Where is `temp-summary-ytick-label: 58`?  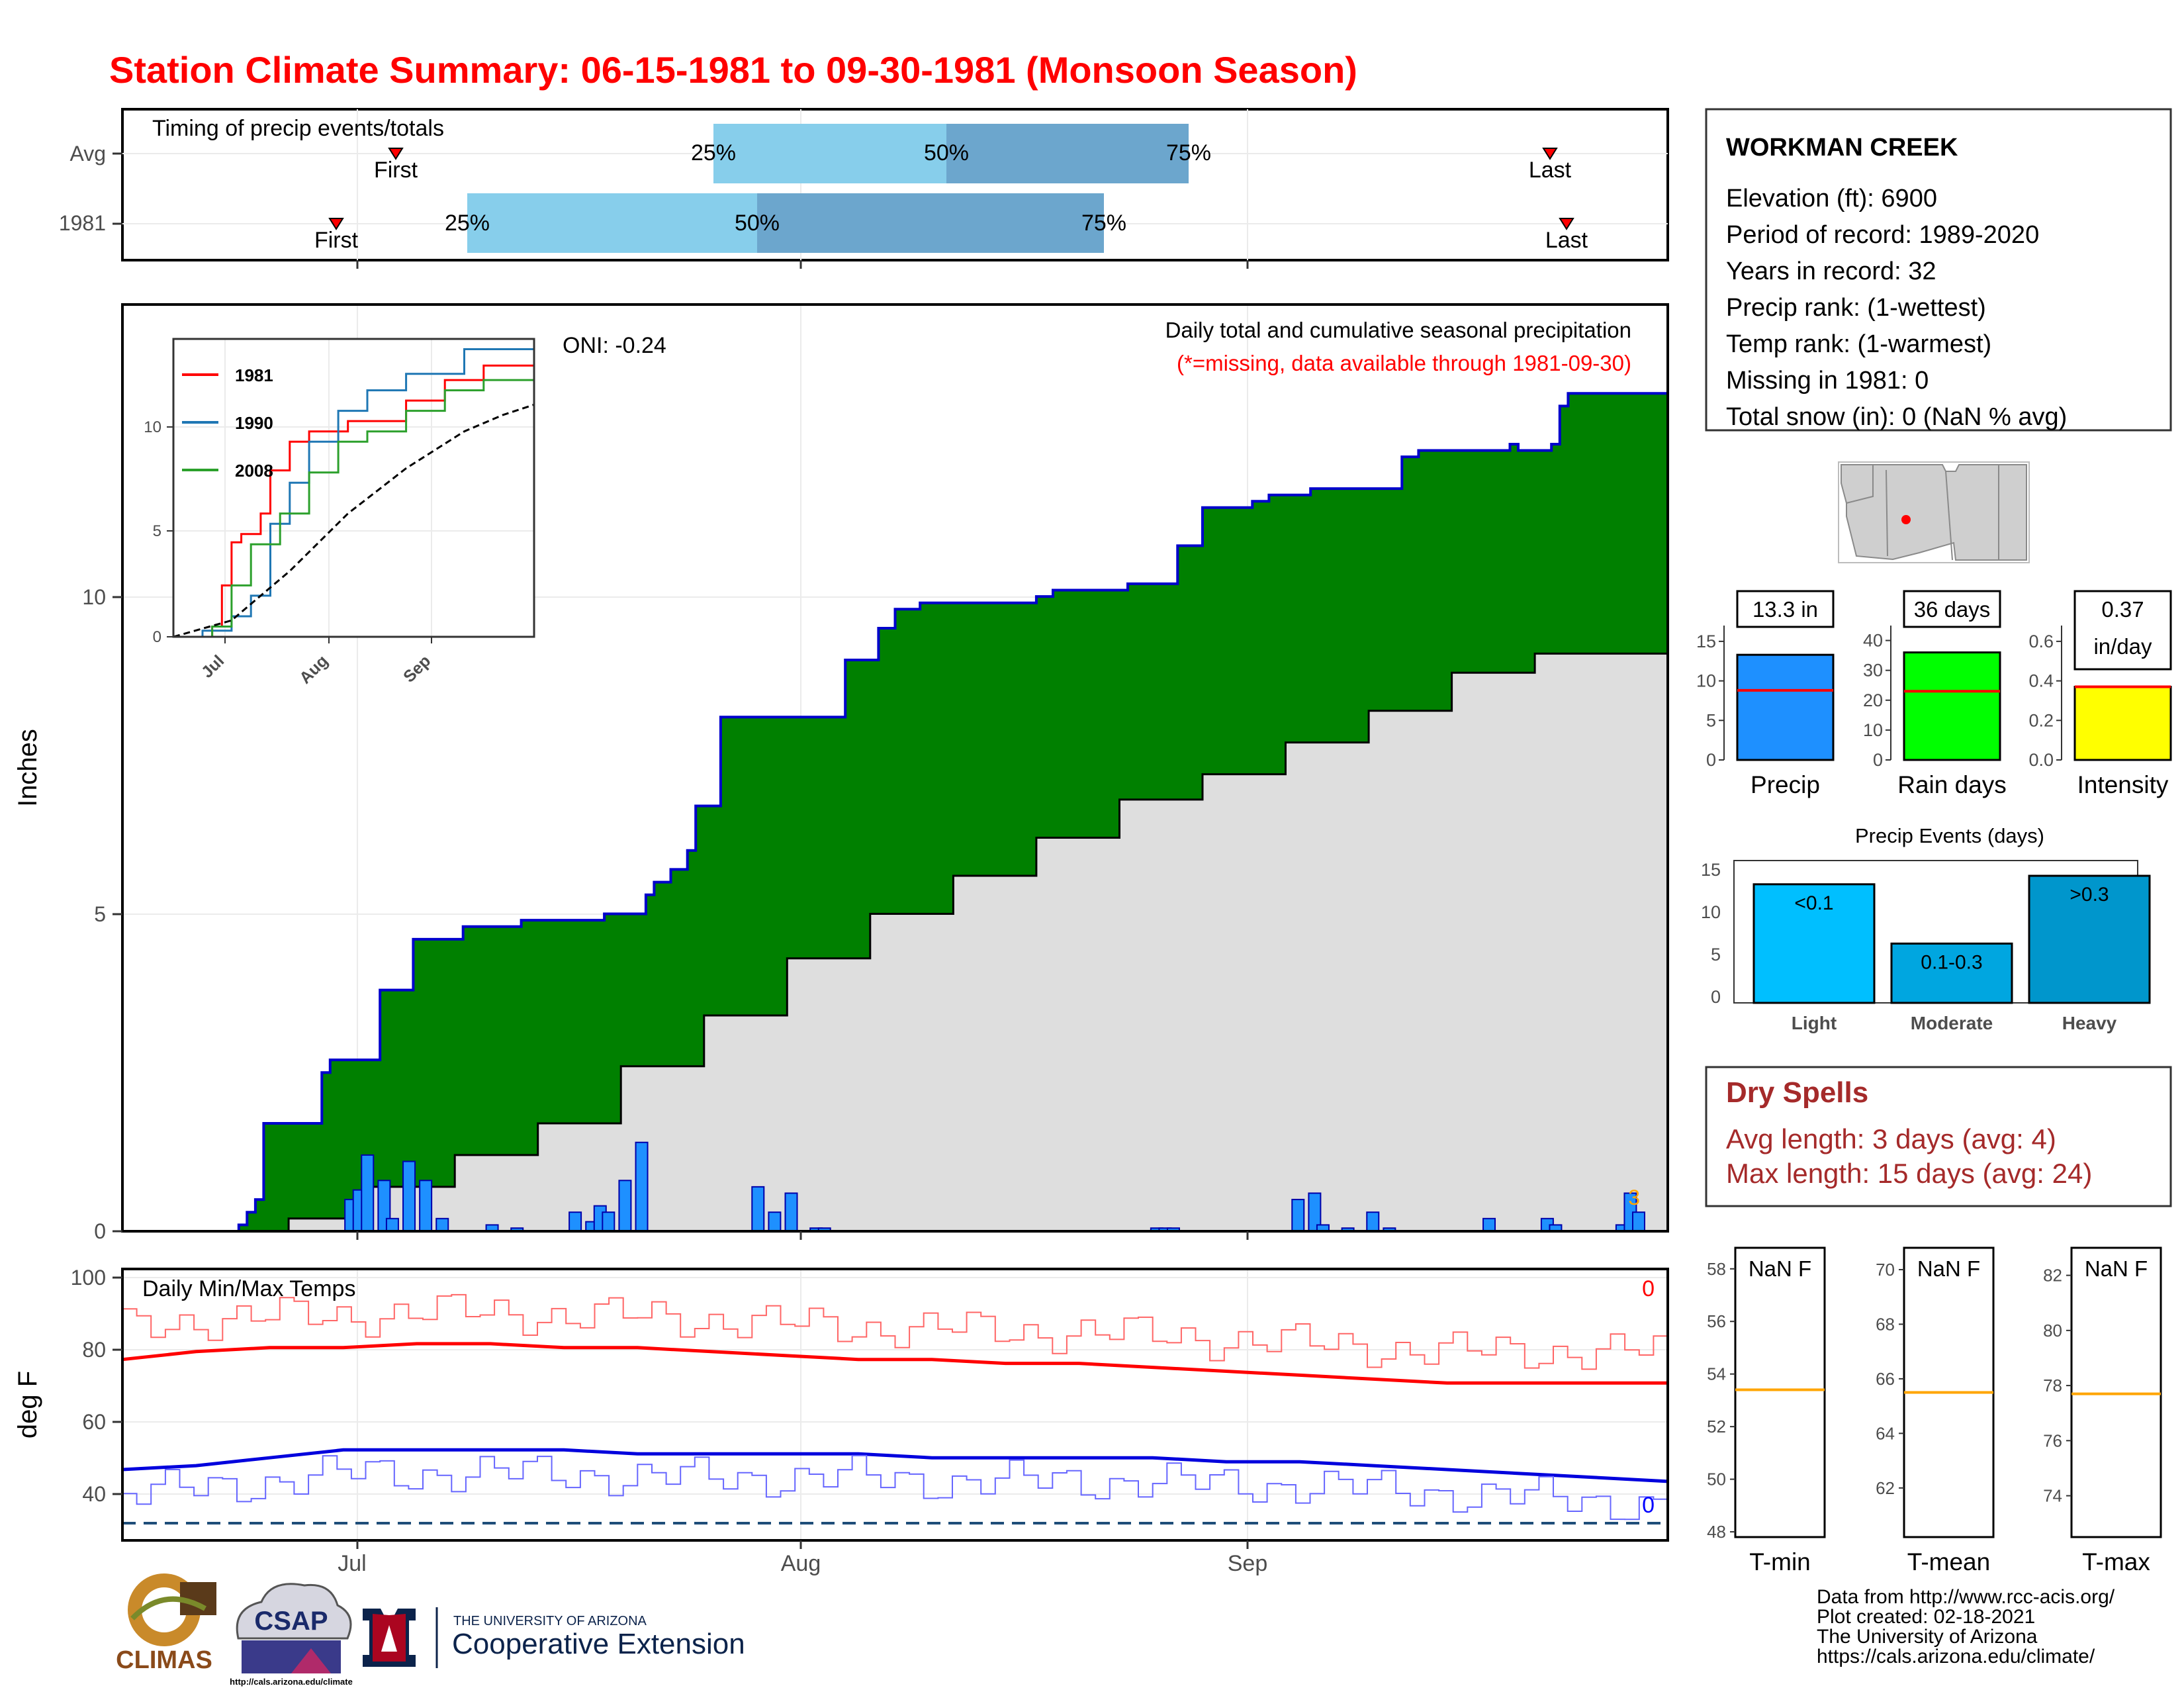 temp-summary-ytick-label: 58 is located at coordinates (1716, 1269).